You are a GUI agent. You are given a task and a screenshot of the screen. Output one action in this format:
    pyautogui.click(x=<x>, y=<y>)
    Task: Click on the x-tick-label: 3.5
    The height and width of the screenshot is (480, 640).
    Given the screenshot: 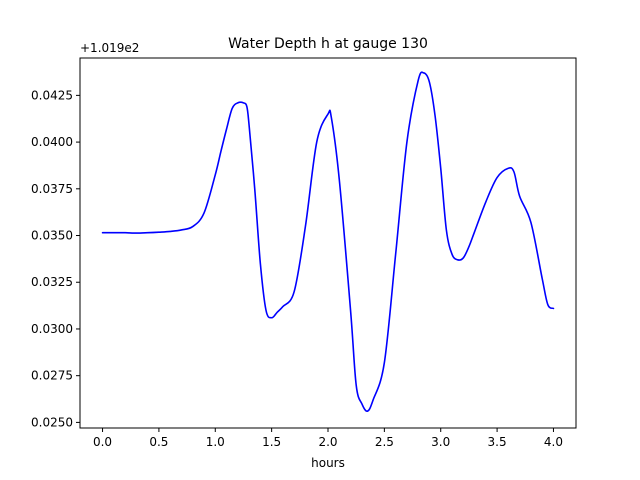 What is the action you would take?
    pyautogui.click(x=497, y=442)
    